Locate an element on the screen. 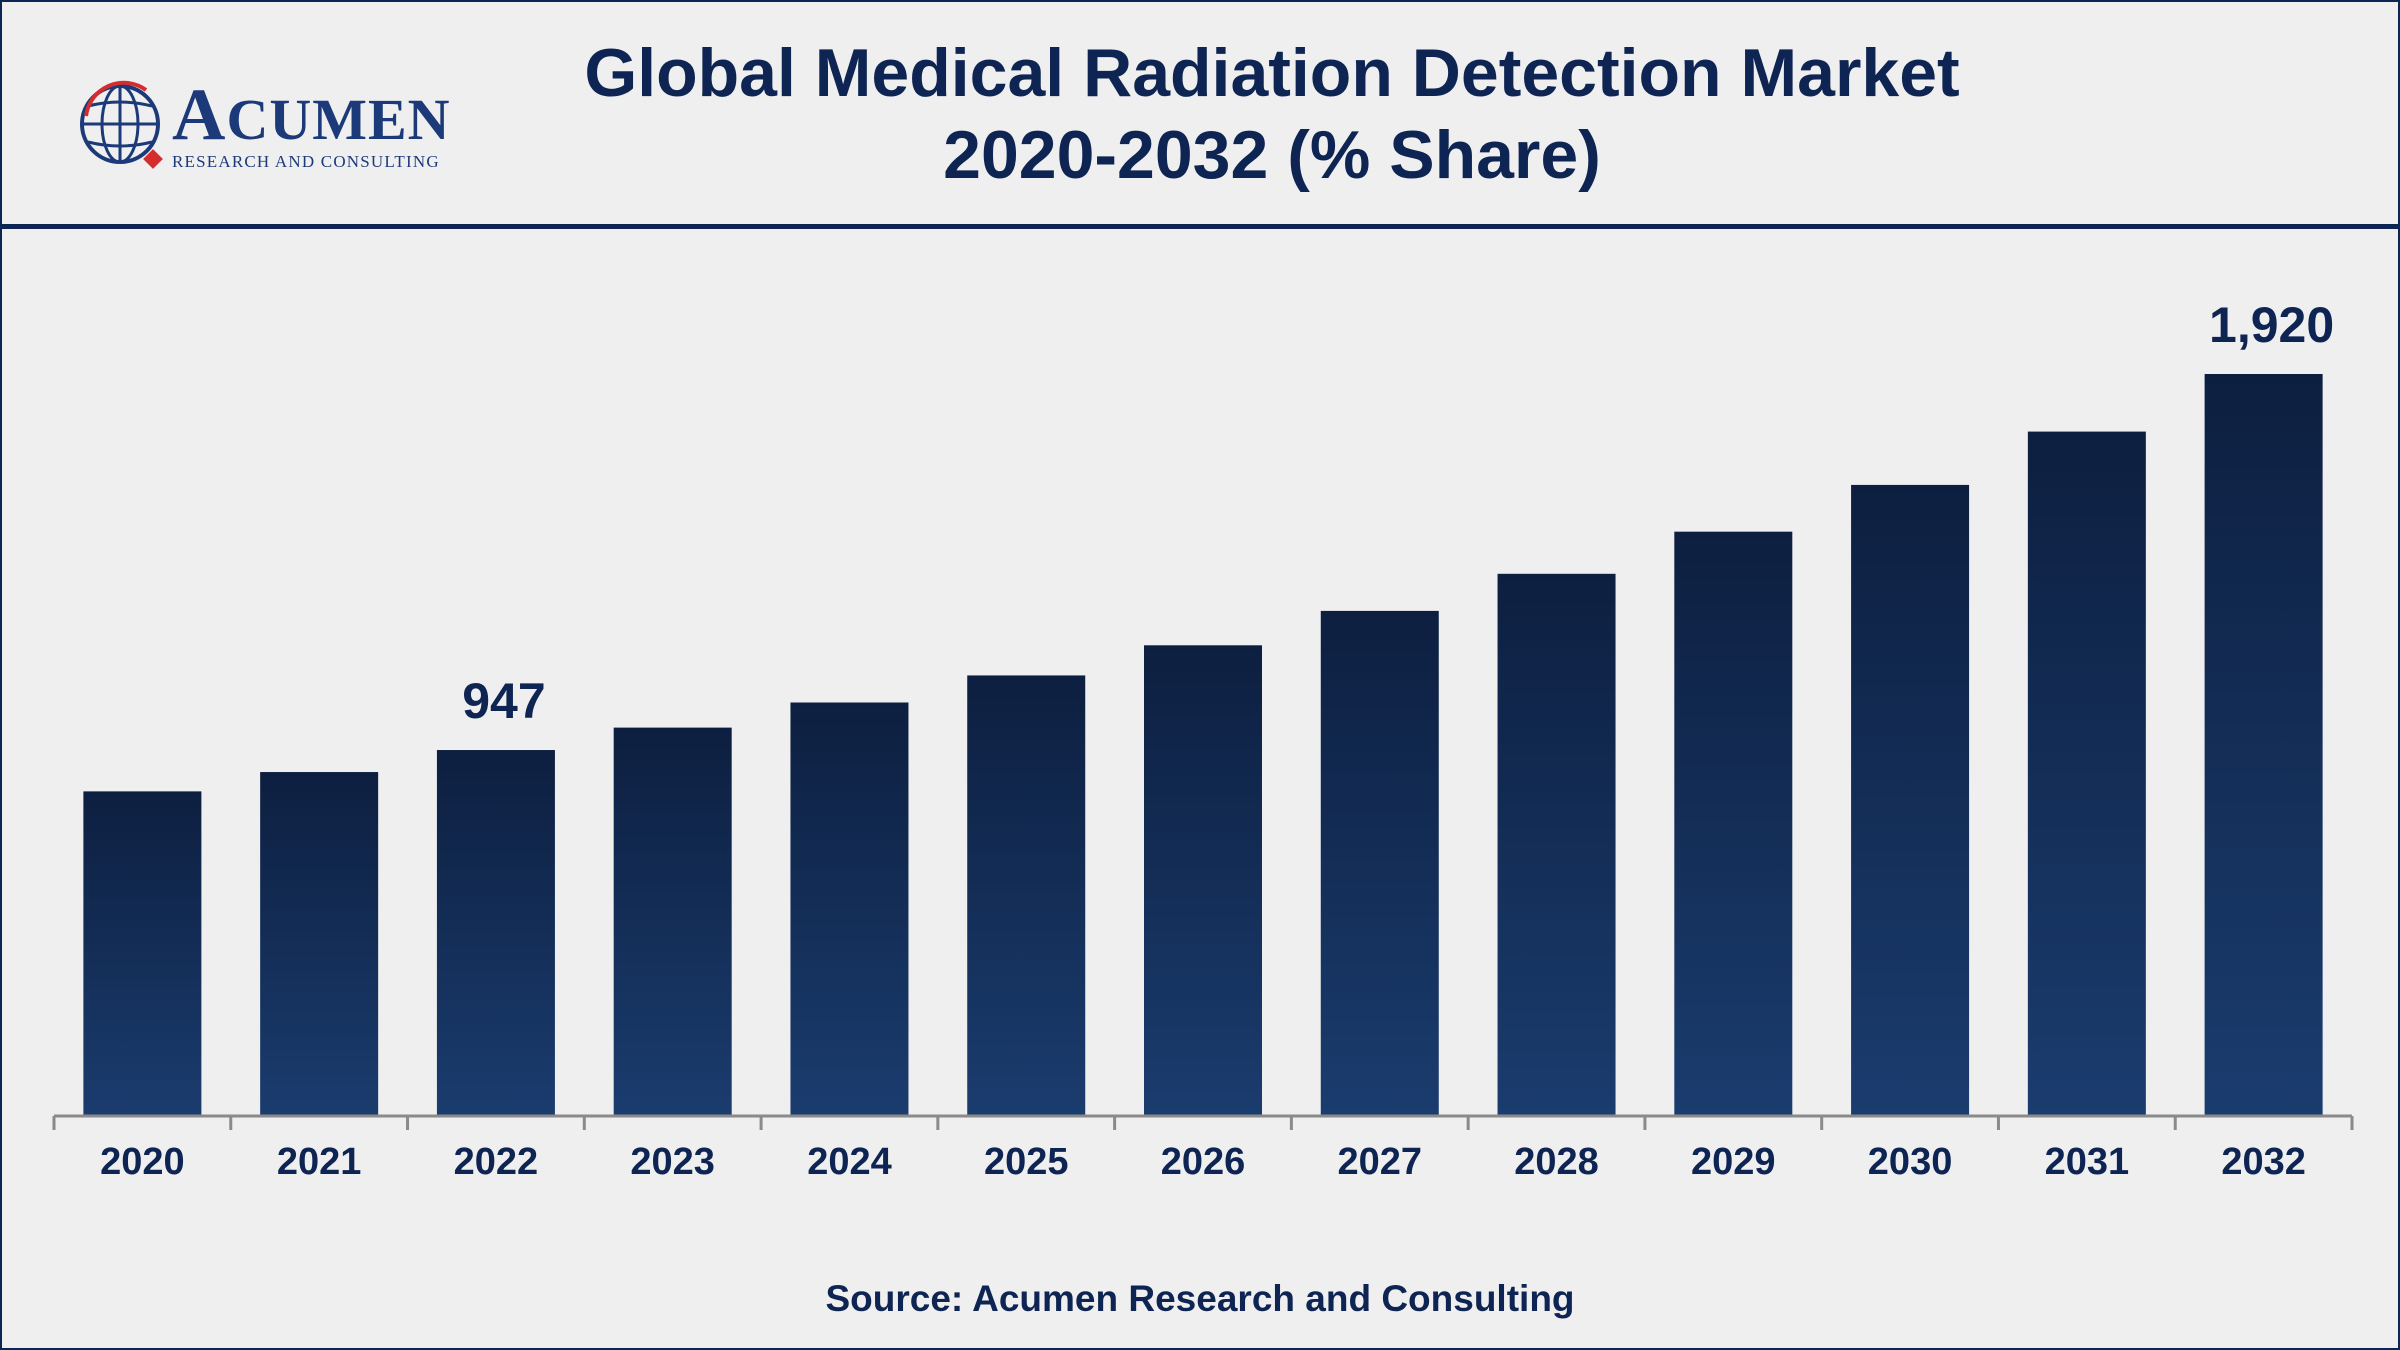 Image resolution: width=2400 pixels, height=1350 pixels. x-tick-label: 2026 is located at coordinates (1203, 1162).